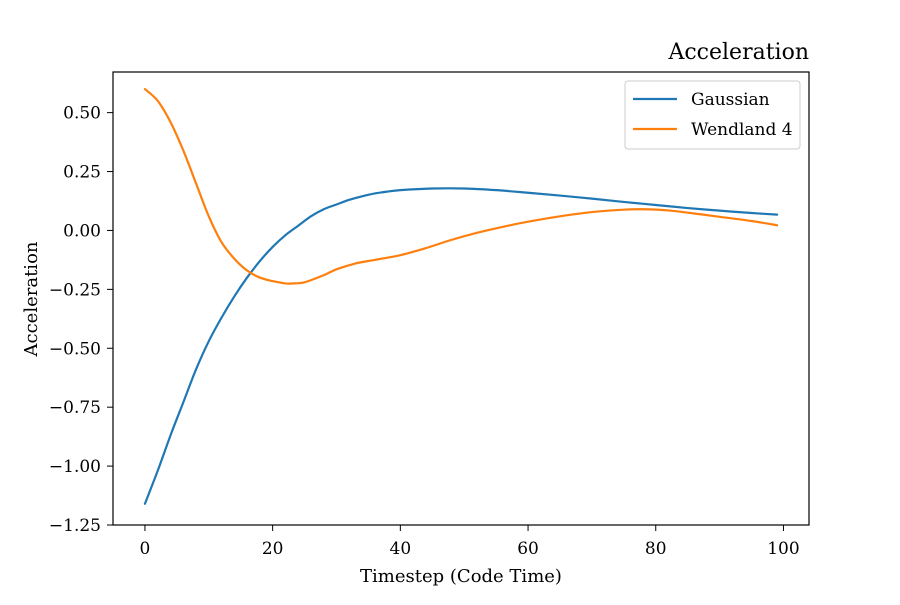 The height and width of the screenshot is (605, 900). What do you see at coordinates (742, 130) in the screenshot?
I see `legend-label-wendland-4: Wendland 4` at bounding box center [742, 130].